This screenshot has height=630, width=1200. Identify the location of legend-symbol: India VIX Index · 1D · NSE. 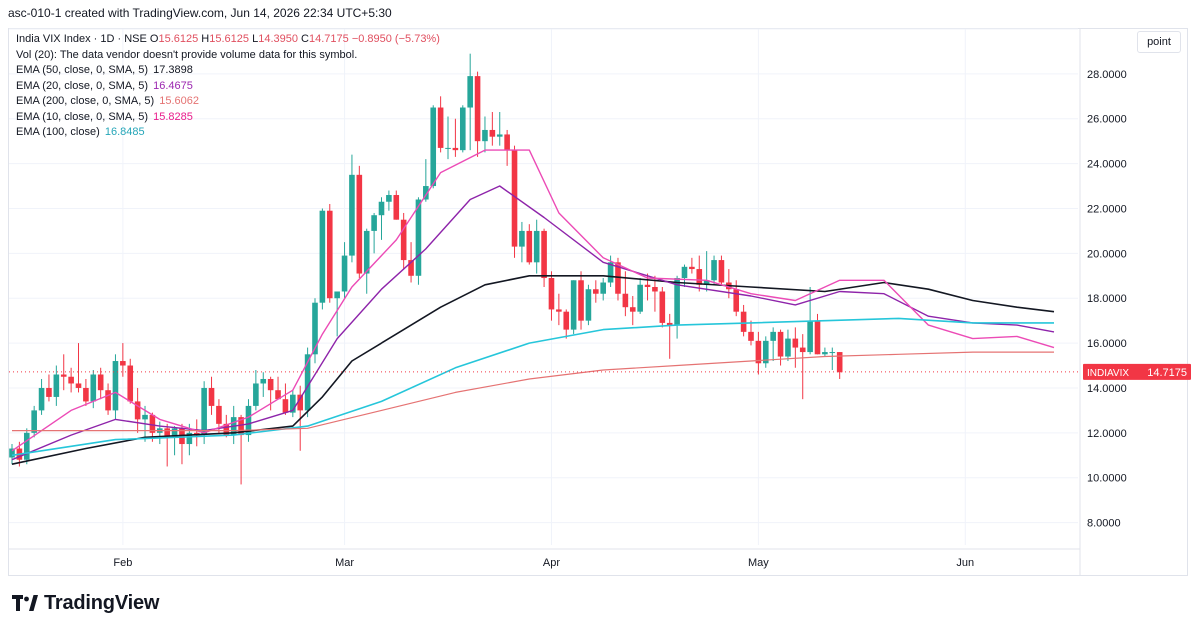
(81, 39).